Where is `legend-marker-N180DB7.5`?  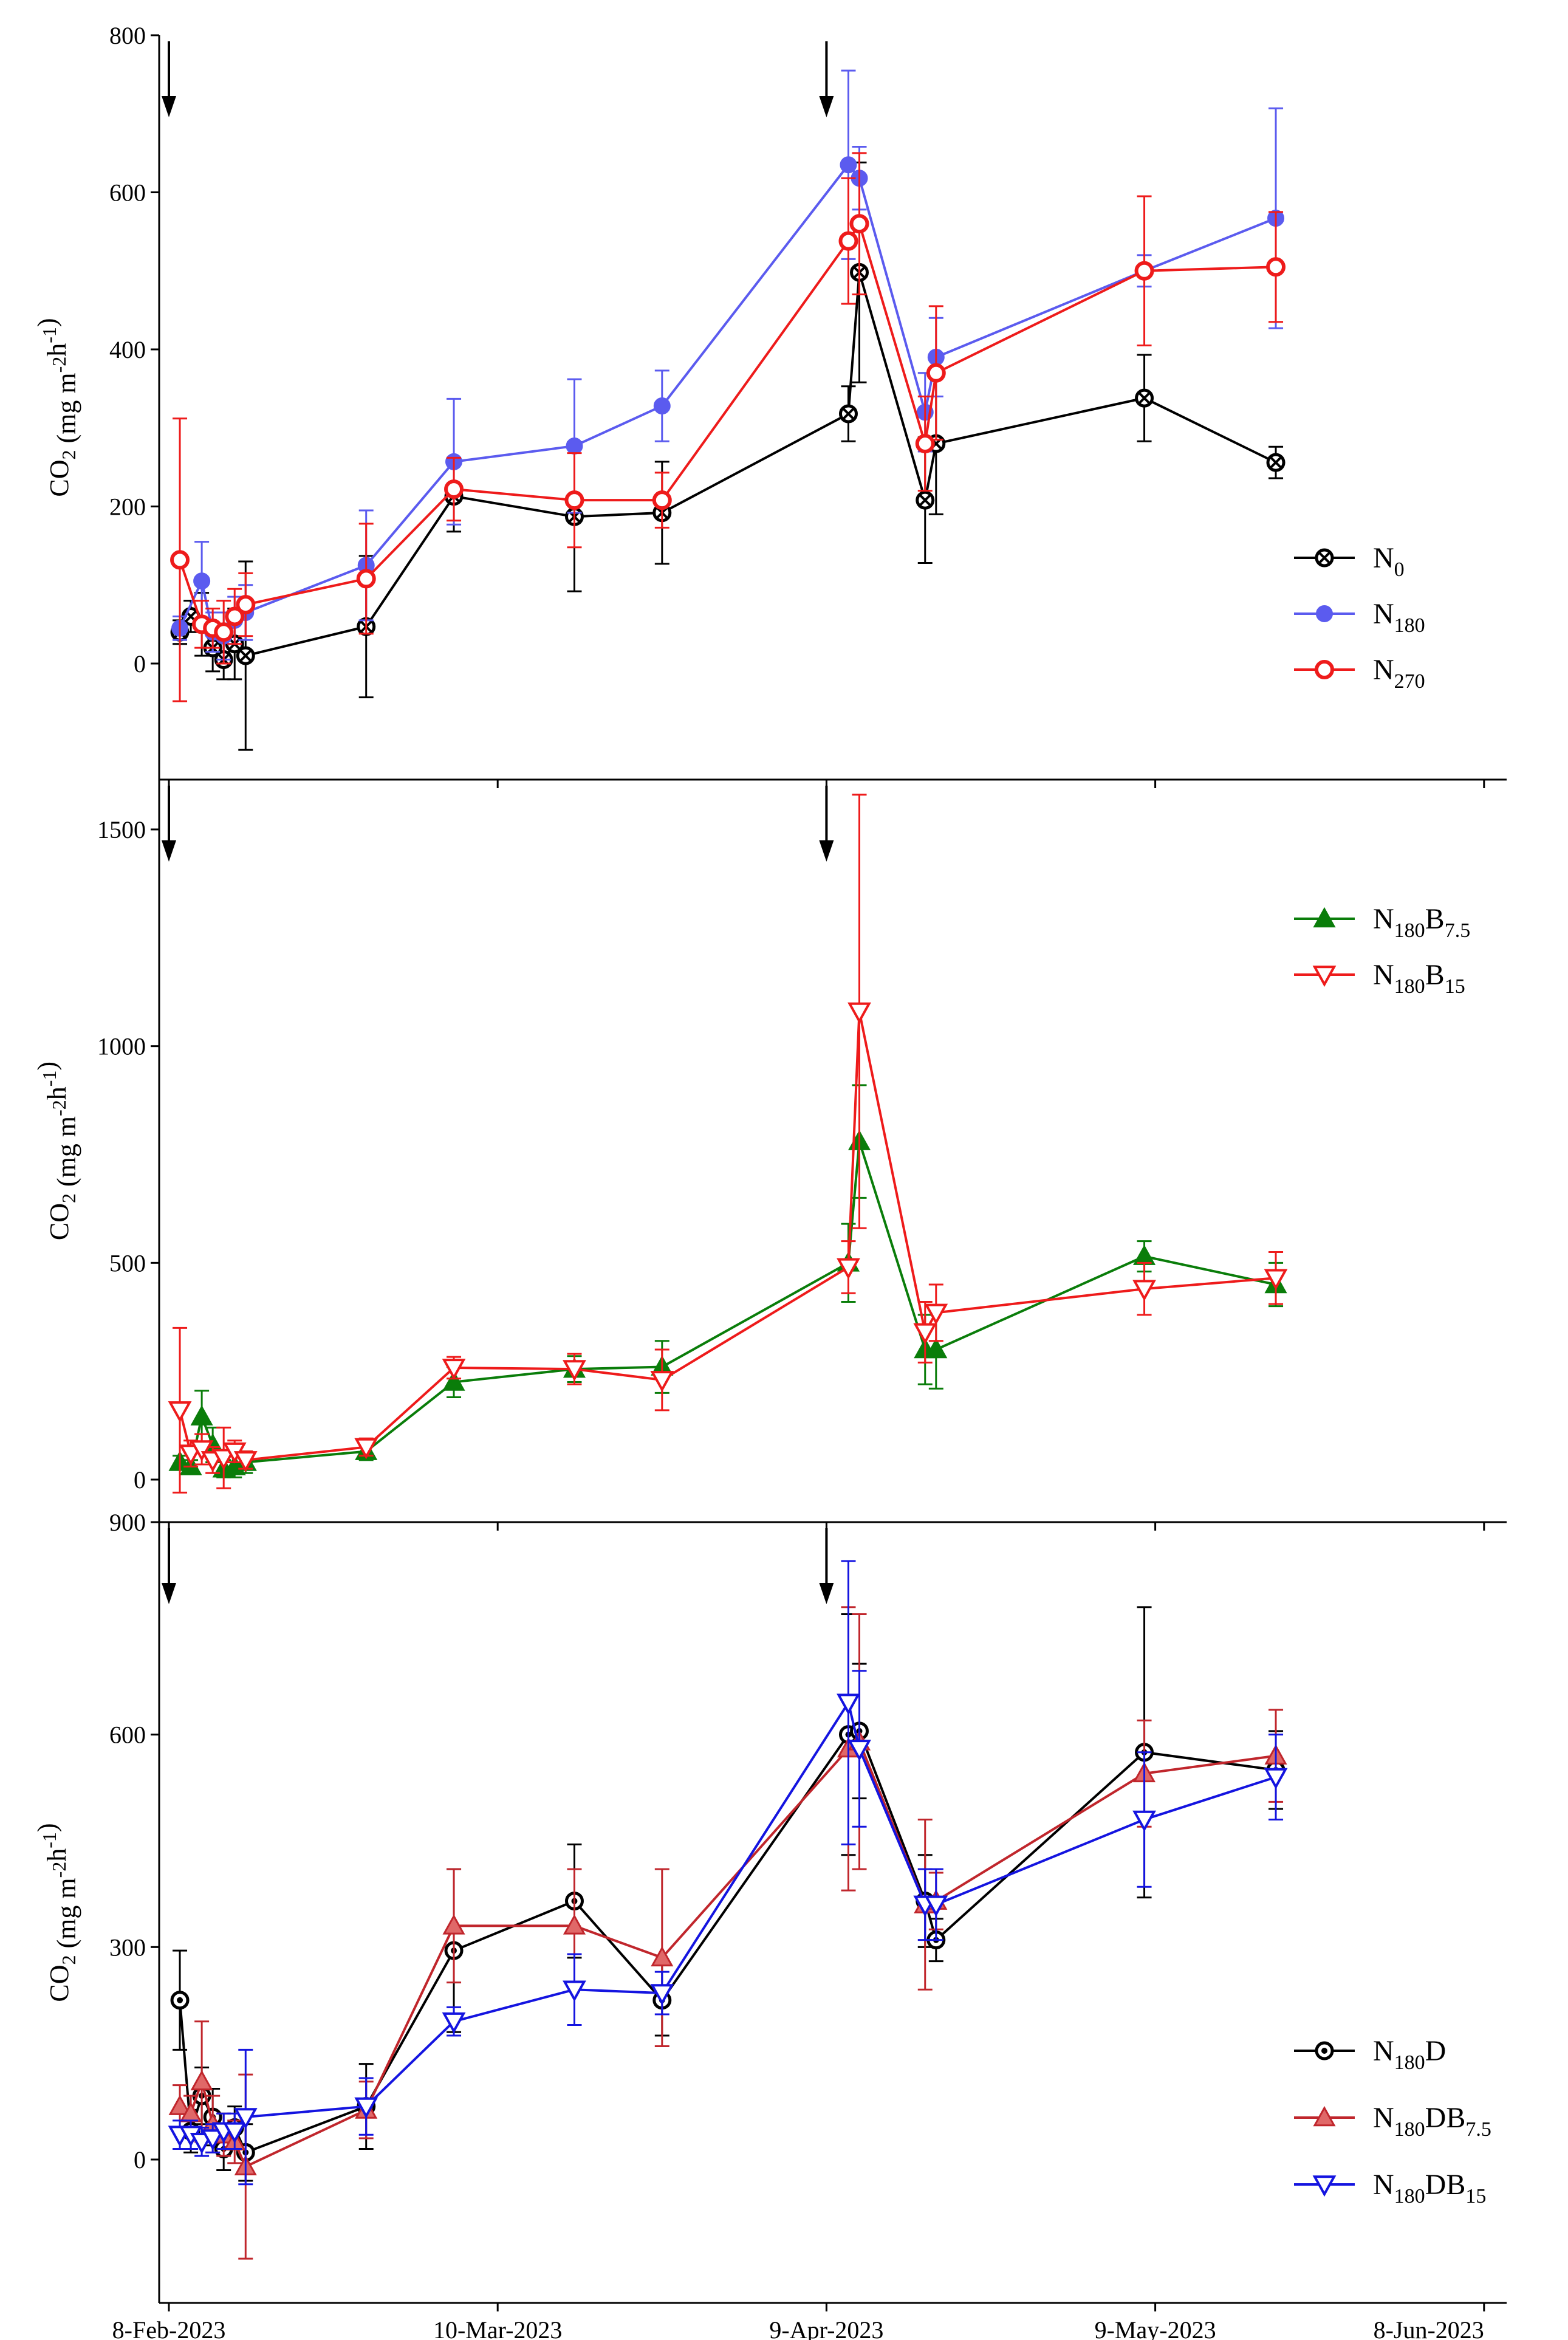 legend-marker-N180DB7.5 is located at coordinates (1325, 2116).